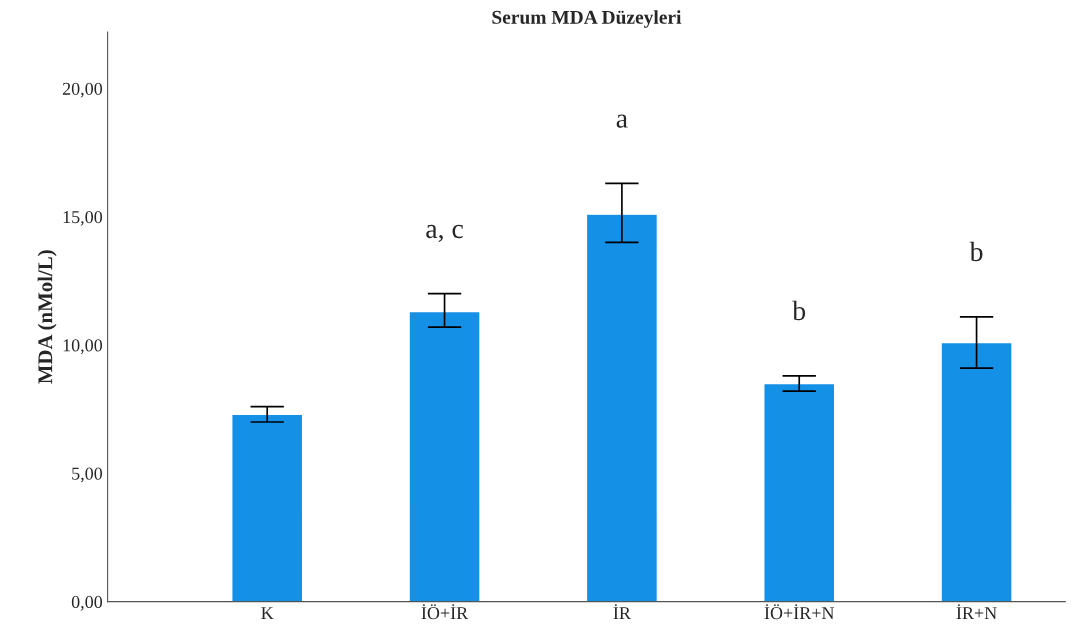 The width and height of the screenshot is (1076, 640). I want to click on y-tick-label: 0,00, so click(87, 603).